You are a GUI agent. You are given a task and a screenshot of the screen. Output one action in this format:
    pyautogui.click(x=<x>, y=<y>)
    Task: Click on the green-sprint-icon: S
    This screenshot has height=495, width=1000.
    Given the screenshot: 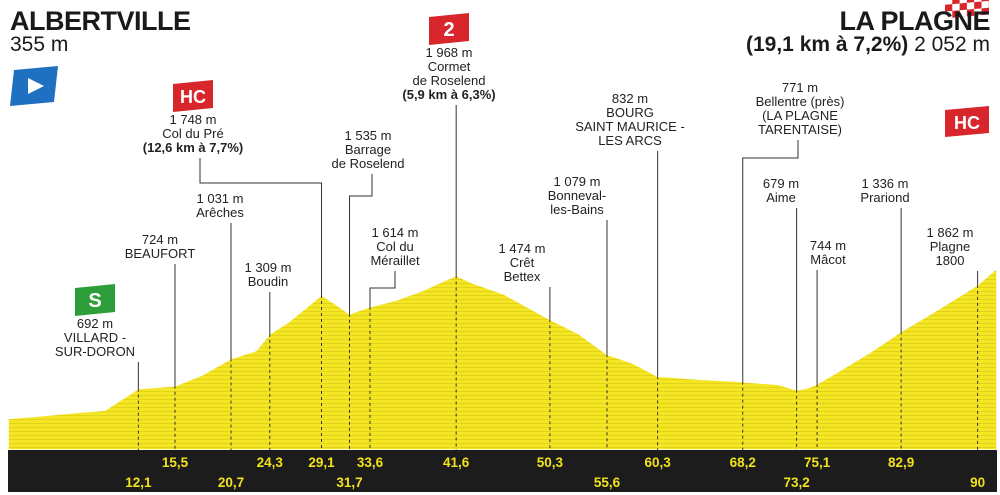 What is the action you would take?
    pyautogui.click(x=95, y=300)
    